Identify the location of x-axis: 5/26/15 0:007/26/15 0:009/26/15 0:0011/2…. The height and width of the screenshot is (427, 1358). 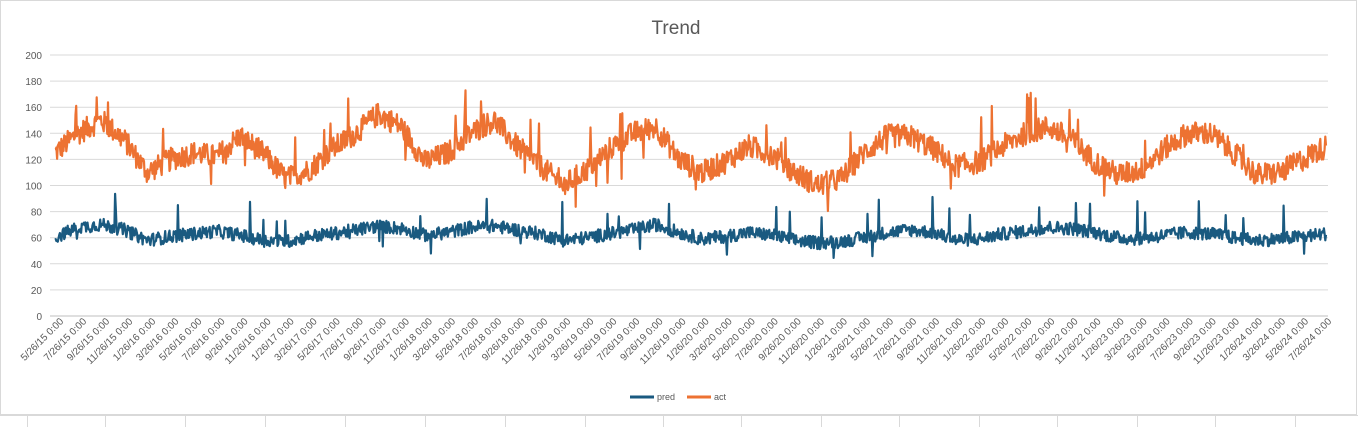
(676, 341).